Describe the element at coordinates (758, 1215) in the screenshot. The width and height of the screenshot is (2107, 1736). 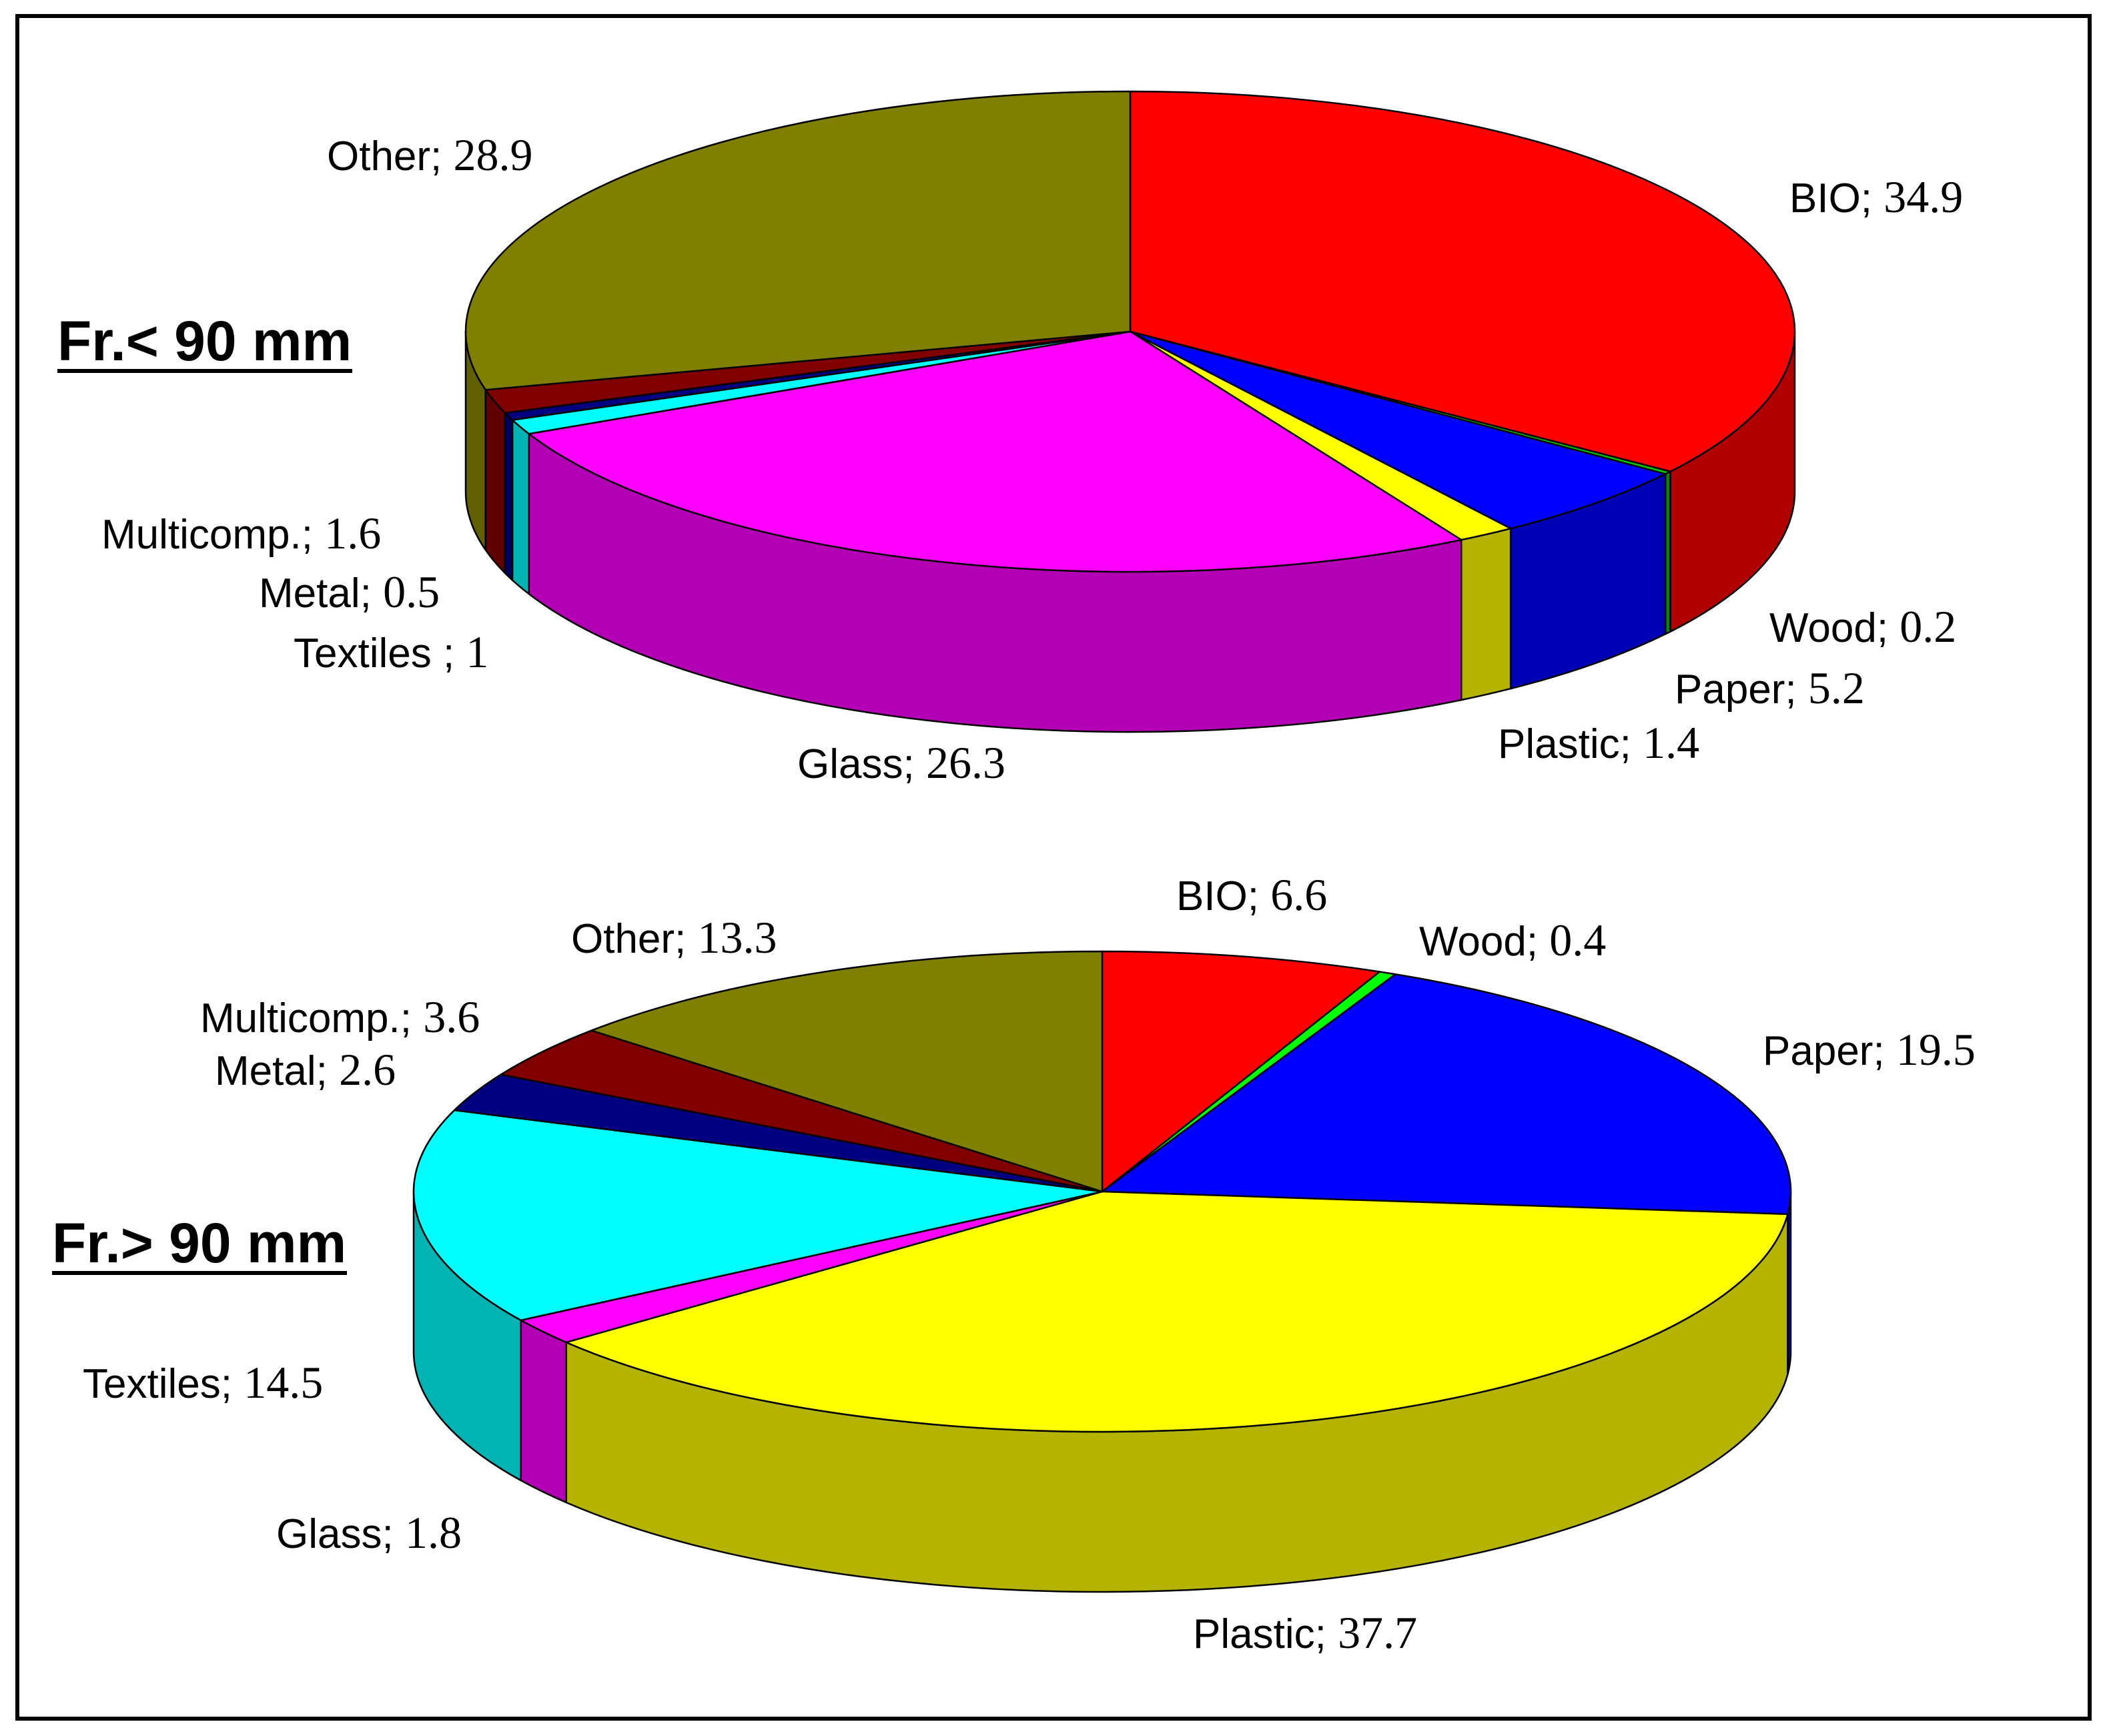
I see `slice-textiles-large-fraction` at that location.